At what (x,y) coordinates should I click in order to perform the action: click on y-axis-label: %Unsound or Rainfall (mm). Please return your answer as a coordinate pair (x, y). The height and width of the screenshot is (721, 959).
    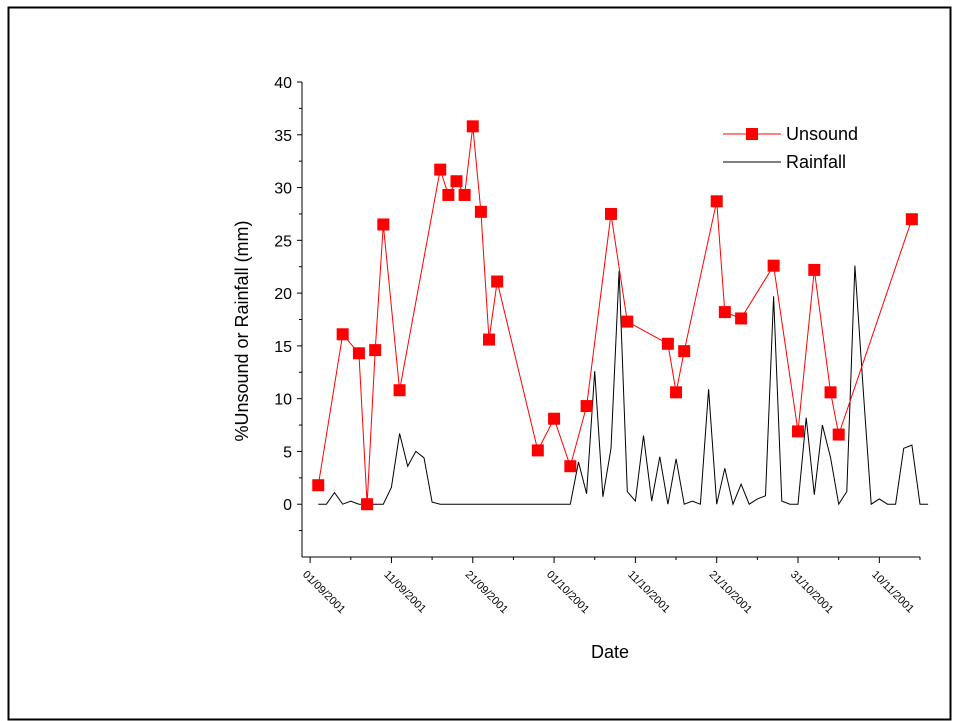
    Looking at the image, I should click on (242, 330).